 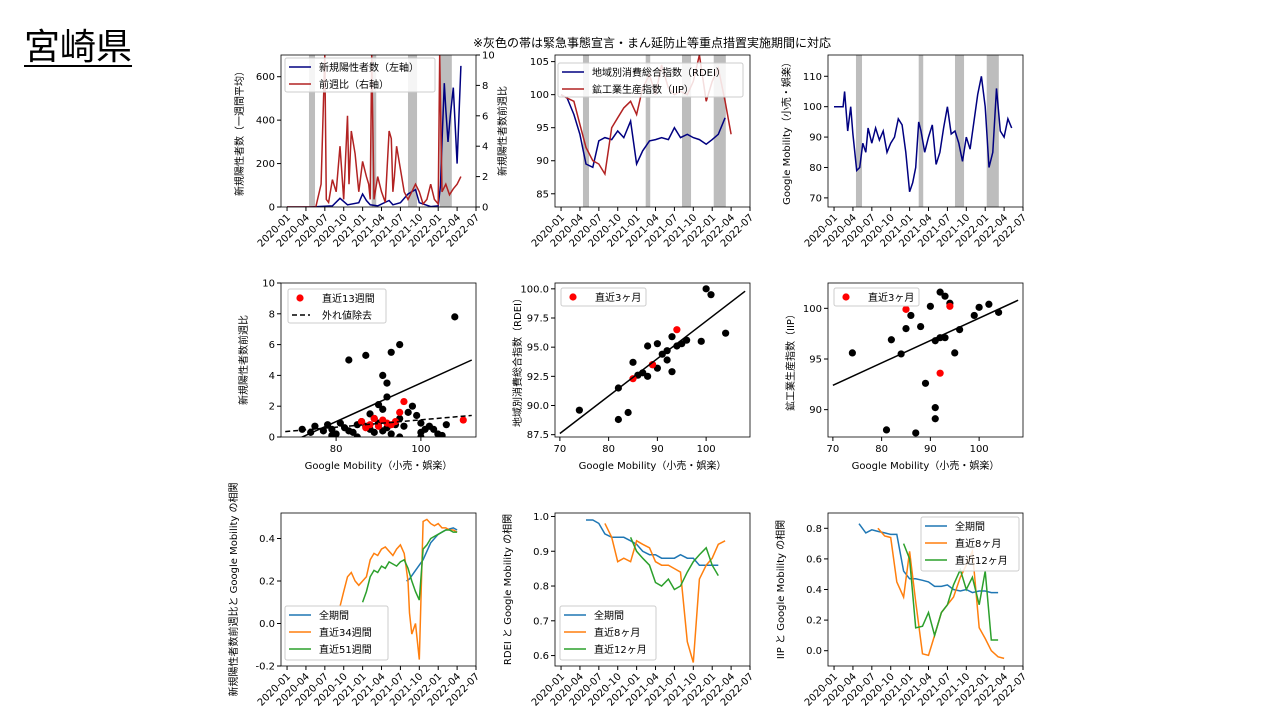 I want to click on y-tick-label: 0.7, so click(x=541, y=621).